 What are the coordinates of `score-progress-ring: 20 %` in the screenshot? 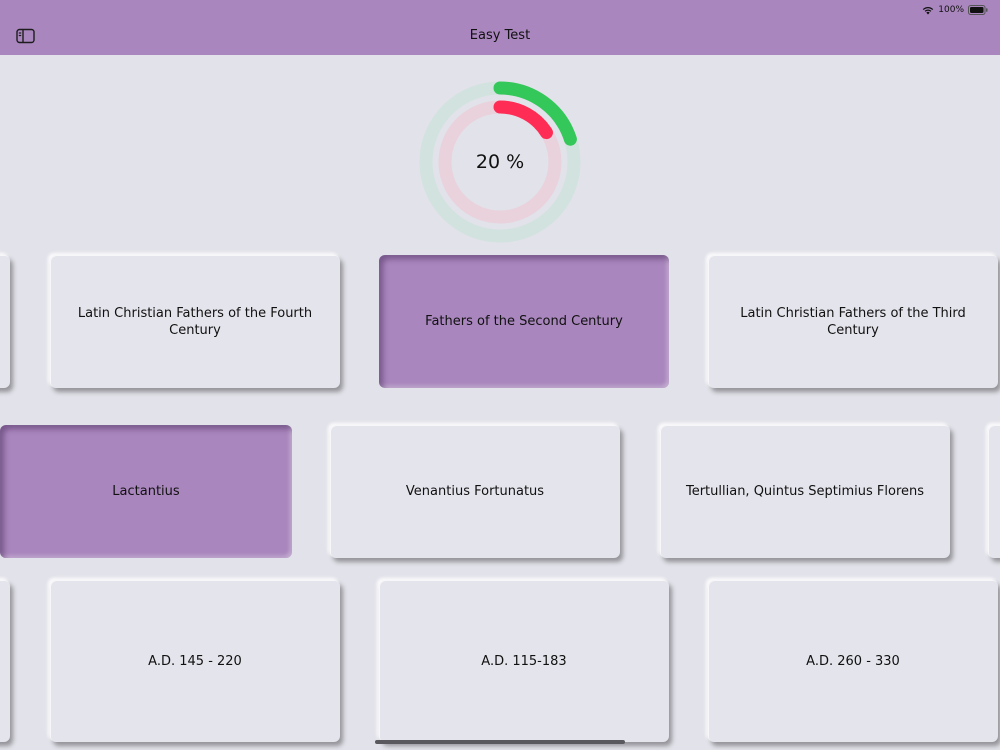 It's located at (500, 162).